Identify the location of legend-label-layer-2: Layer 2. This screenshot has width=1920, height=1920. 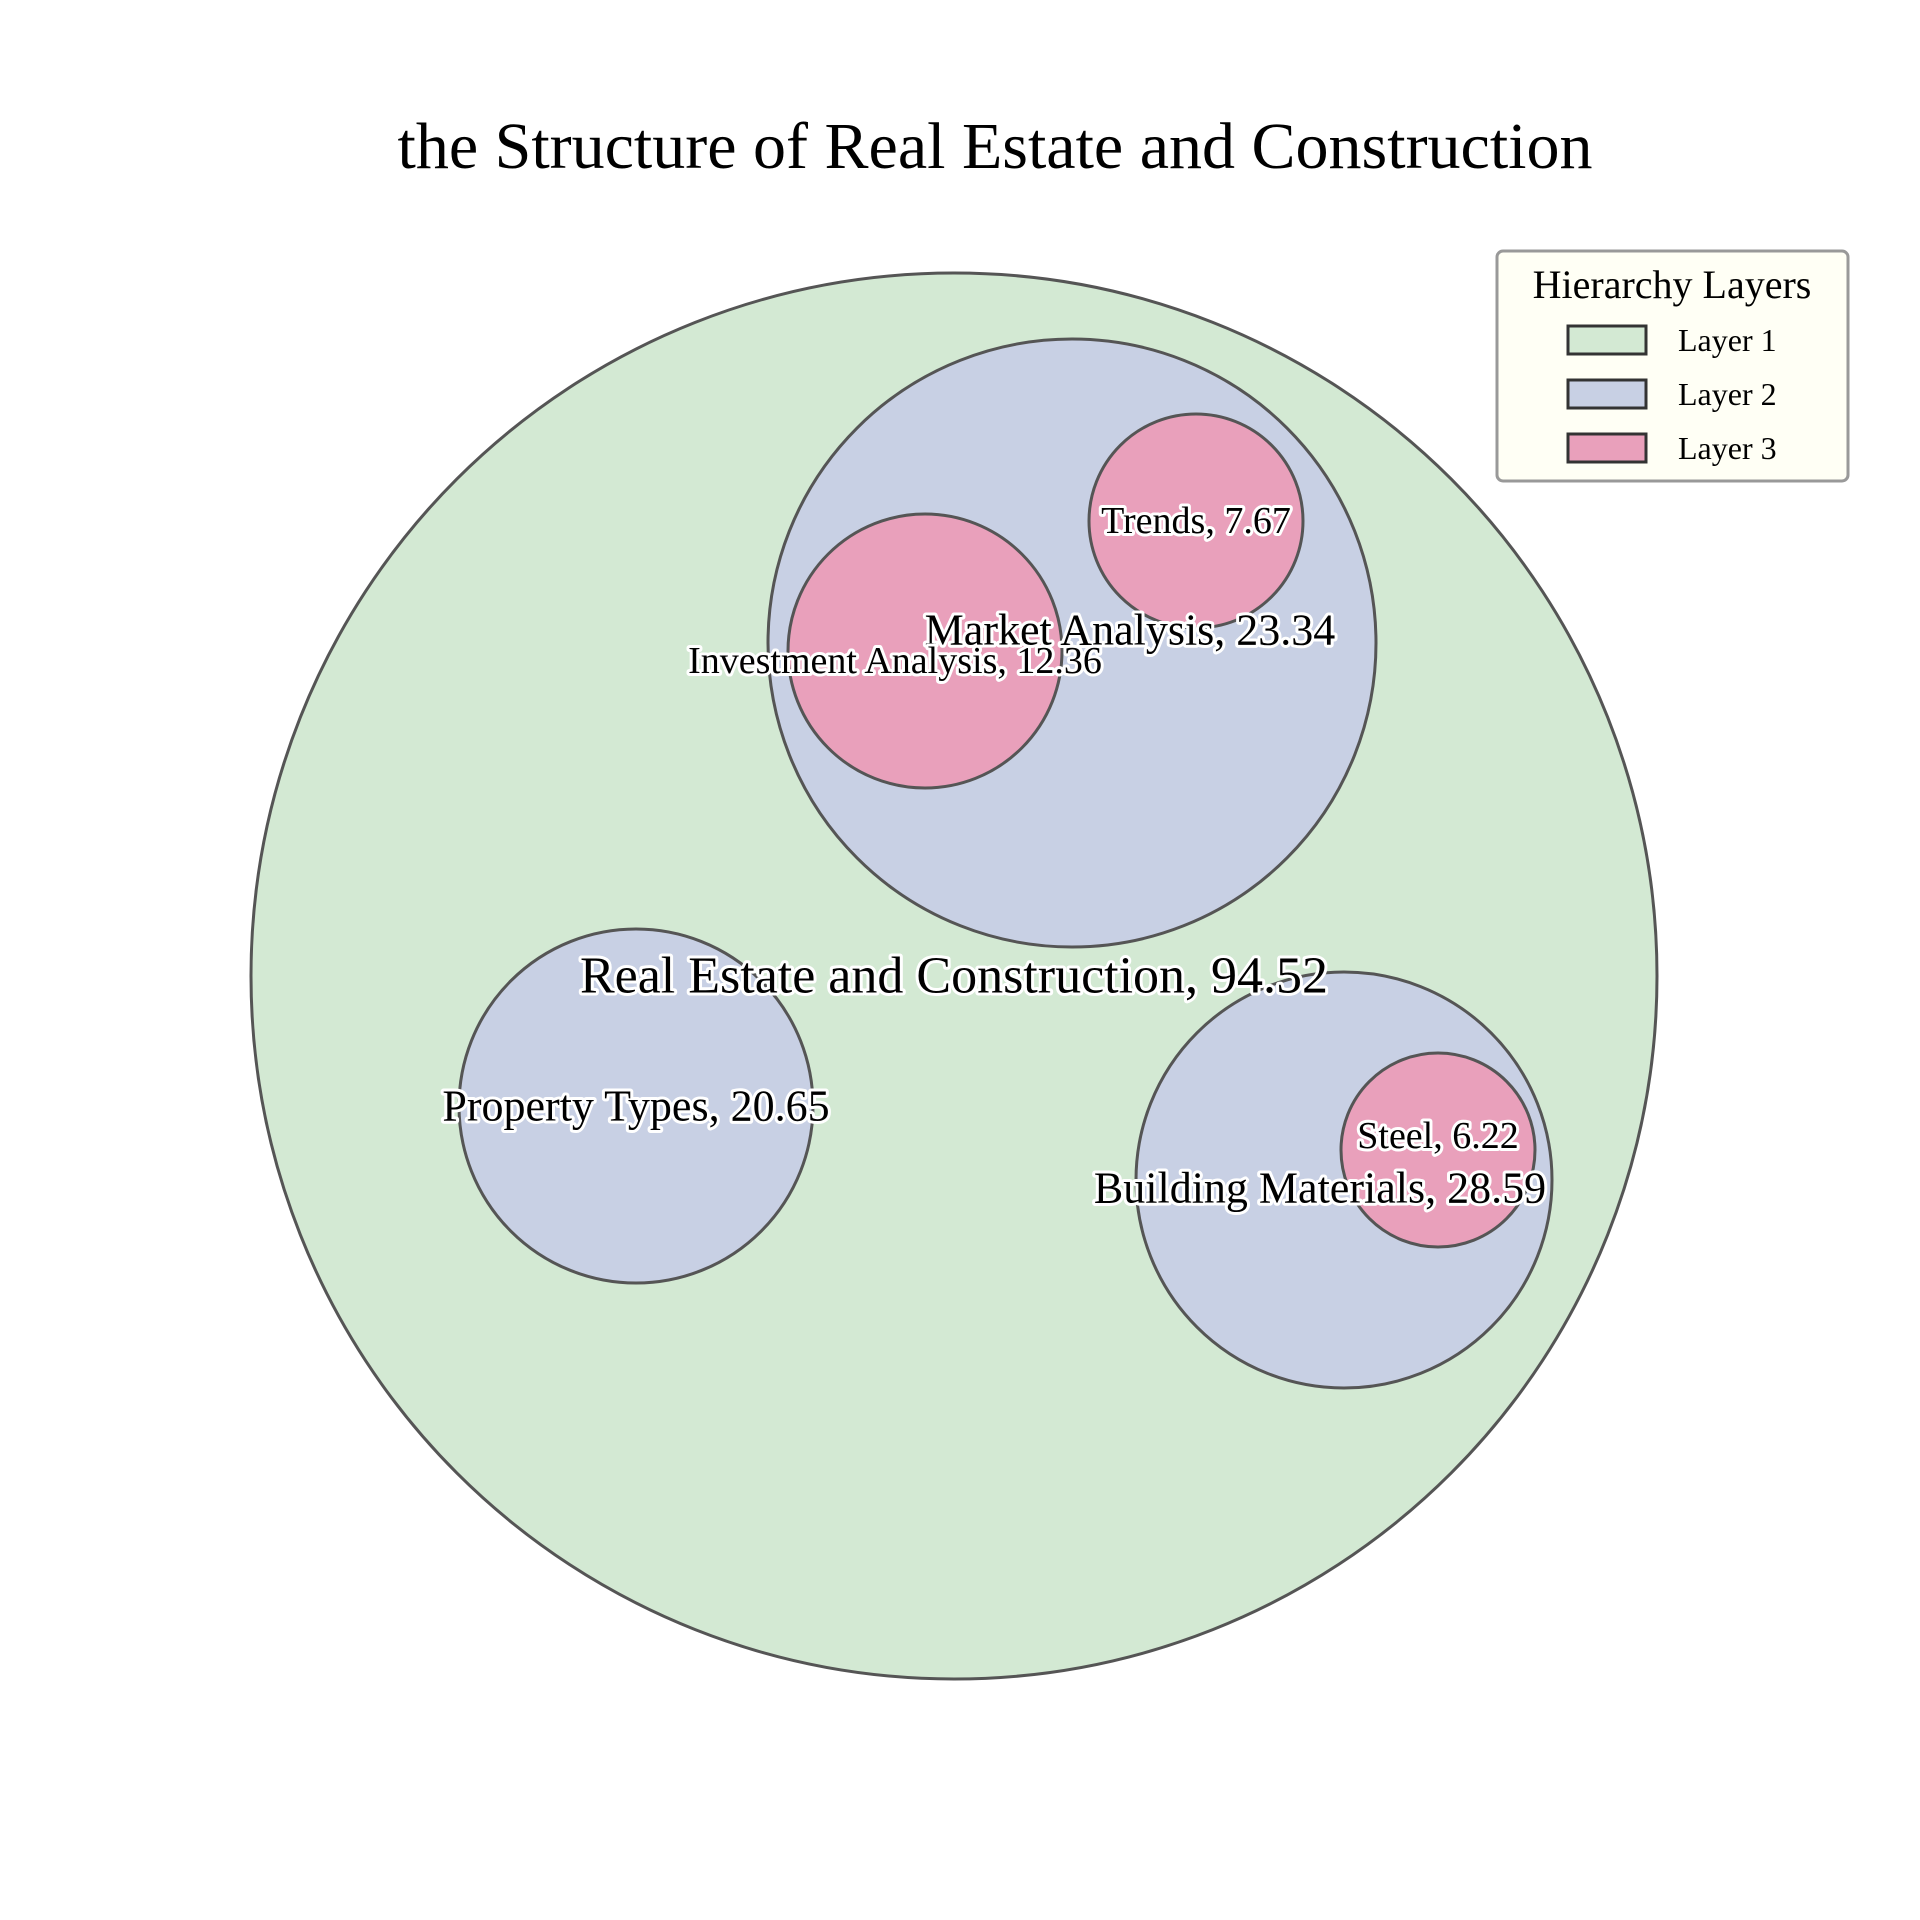
(1727, 394).